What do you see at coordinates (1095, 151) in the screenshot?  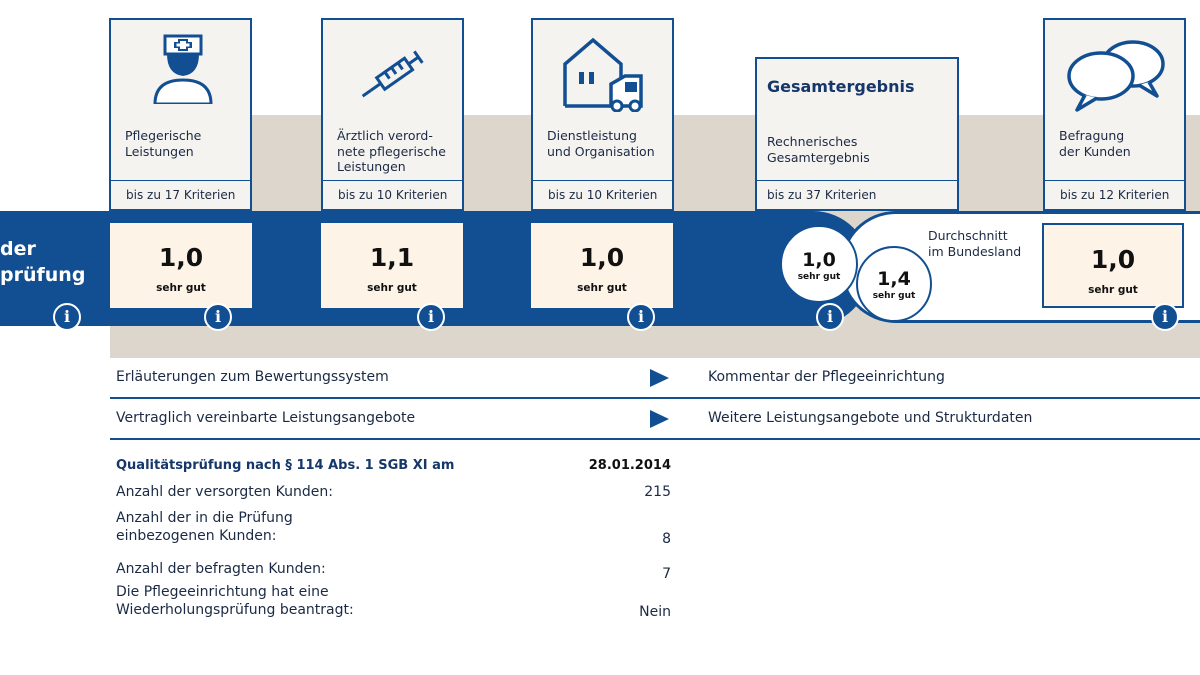 I see `category-title-line: der Kunden` at bounding box center [1095, 151].